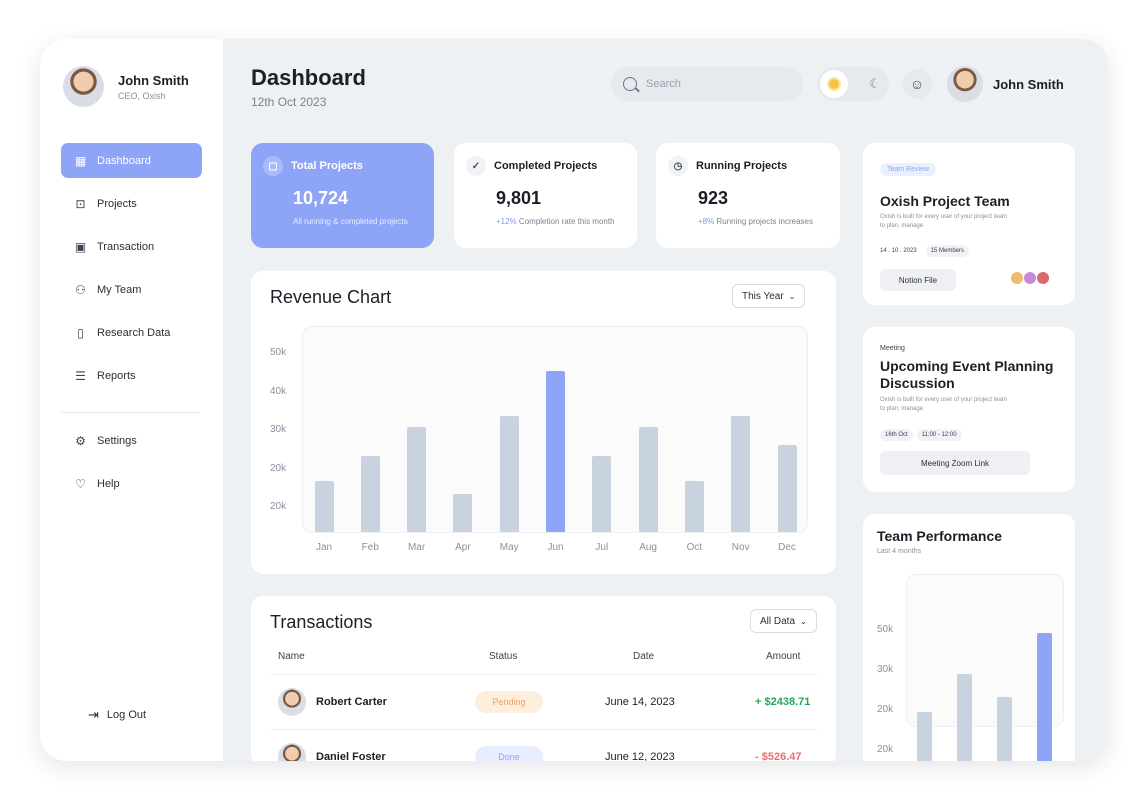 This screenshot has width=1148, height=802. I want to click on row-amount: - $526.47, so click(778, 756).